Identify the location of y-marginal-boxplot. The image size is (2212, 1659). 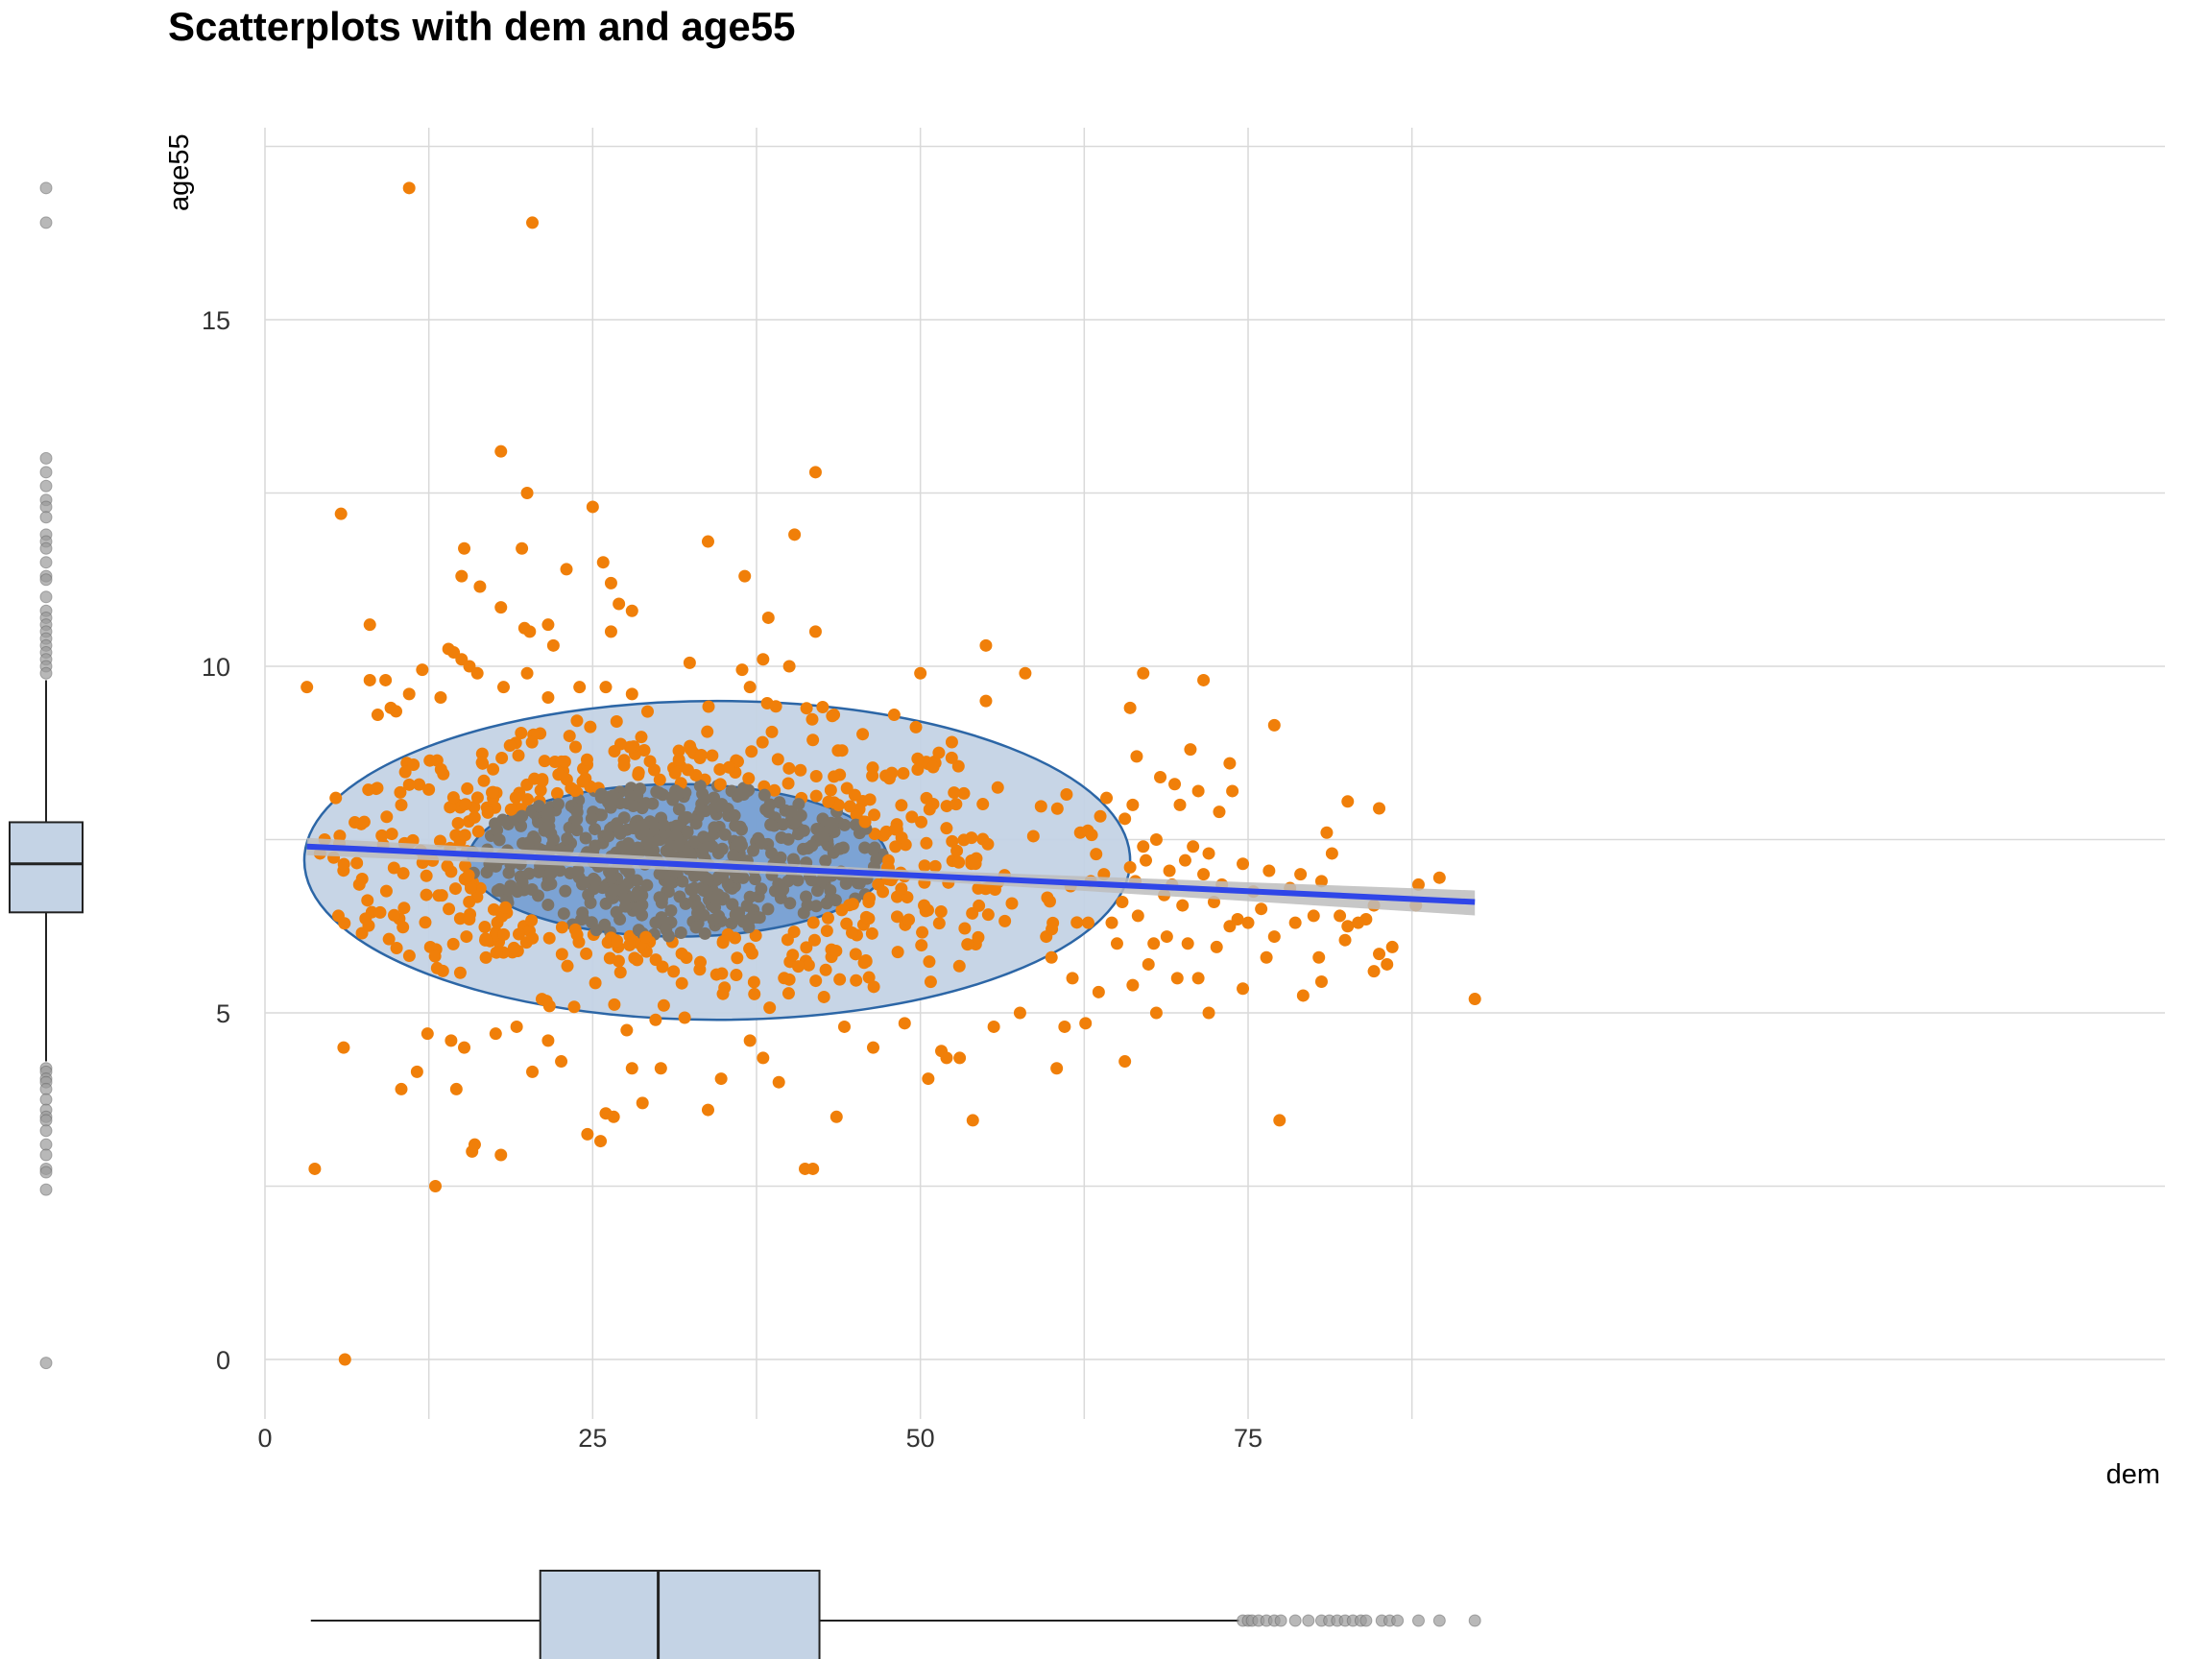
(47, 775).